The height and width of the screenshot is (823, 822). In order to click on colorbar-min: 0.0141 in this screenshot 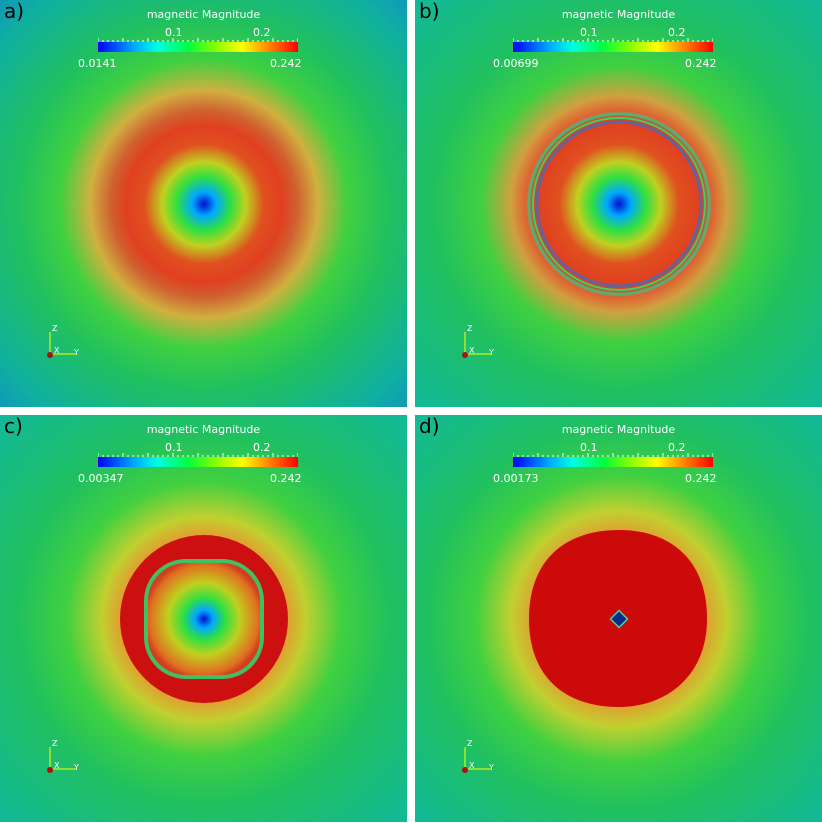, I will do `click(97, 63)`.